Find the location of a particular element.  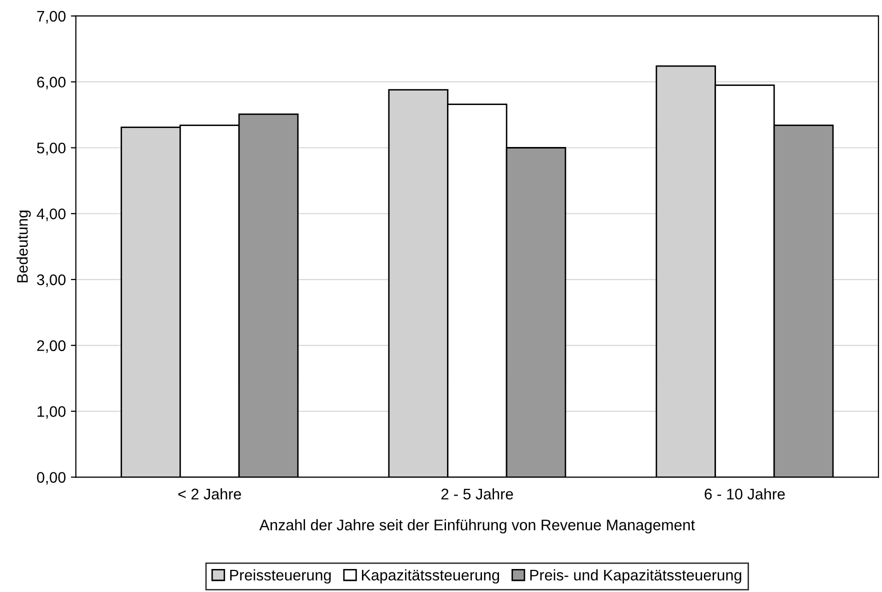

legend-label: Preissteuerung is located at coordinates (280, 576).